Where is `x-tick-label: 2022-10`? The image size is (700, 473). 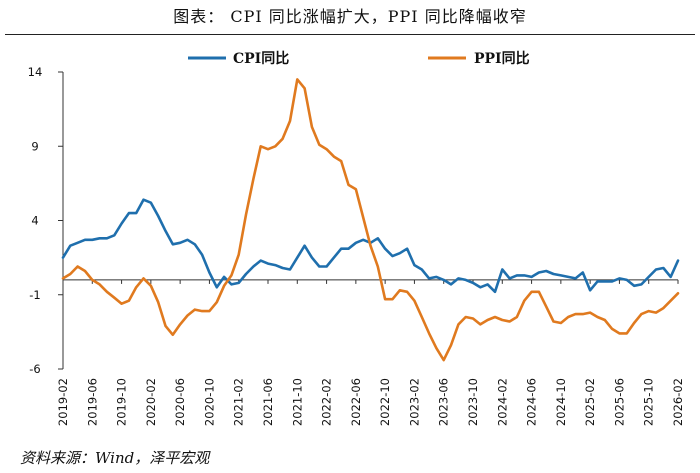
x-tick-label: 2022-10 is located at coordinates (385, 402).